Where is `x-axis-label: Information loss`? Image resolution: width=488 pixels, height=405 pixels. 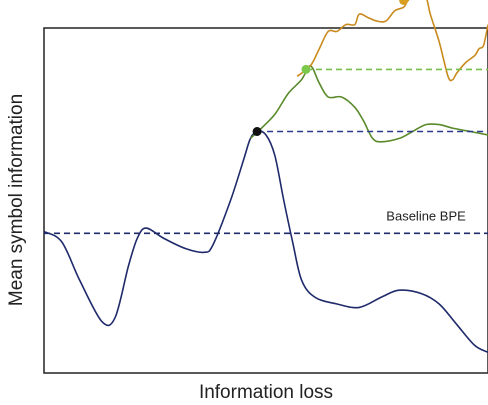
x-axis-label: Information loss is located at coordinates (266, 392).